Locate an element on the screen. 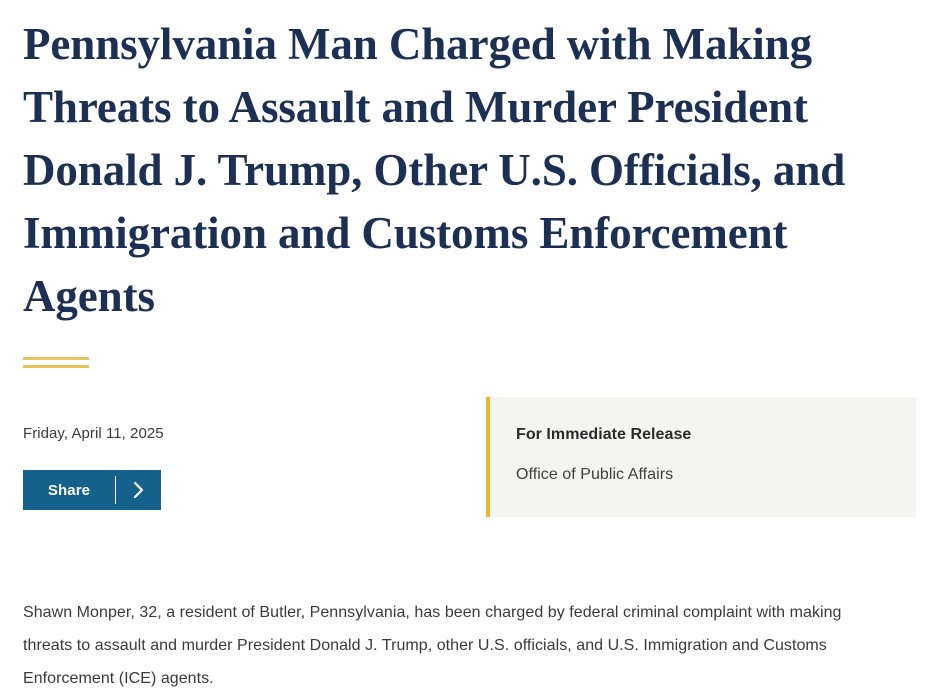 The image size is (941, 695). chevron-right-icon is located at coordinates (138, 490).